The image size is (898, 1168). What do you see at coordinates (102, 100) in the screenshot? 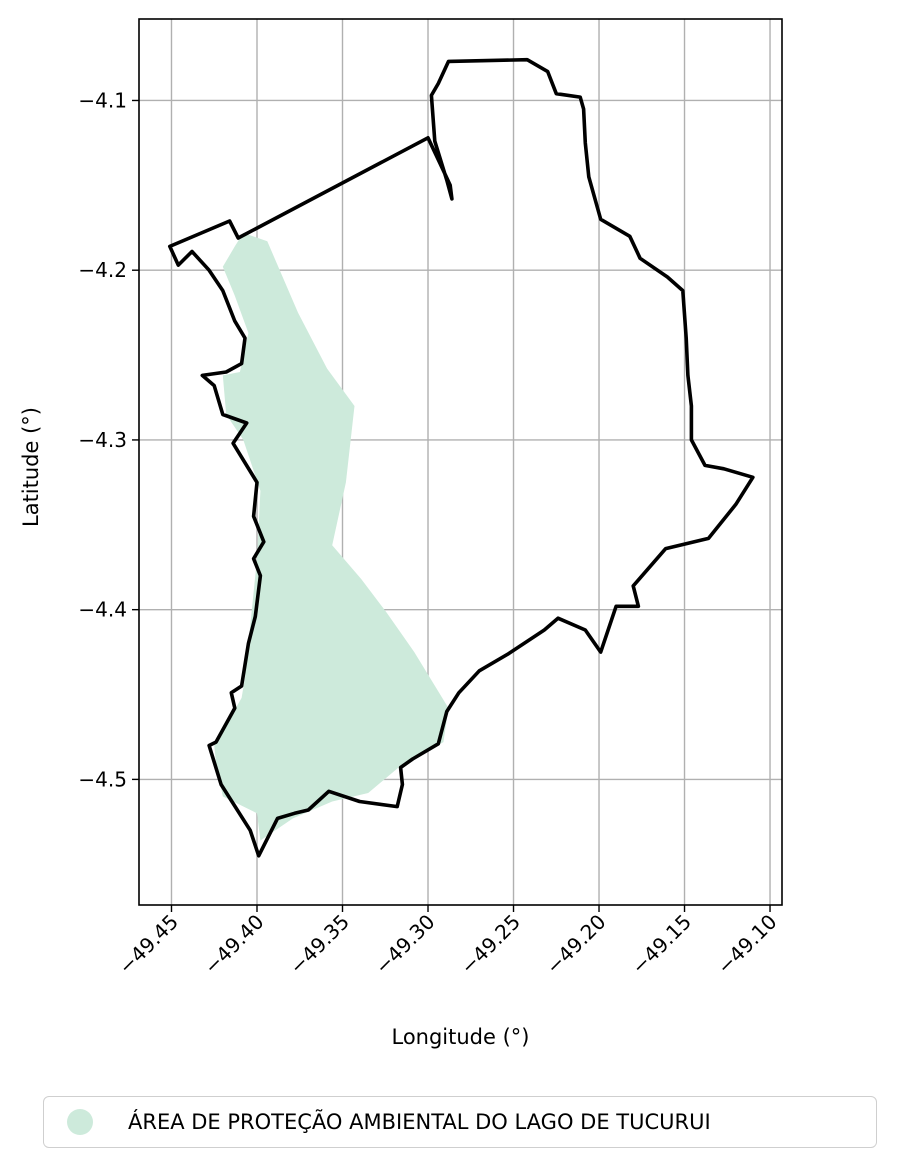
I see `y-tick-label: −4.1` at bounding box center [102, 100].